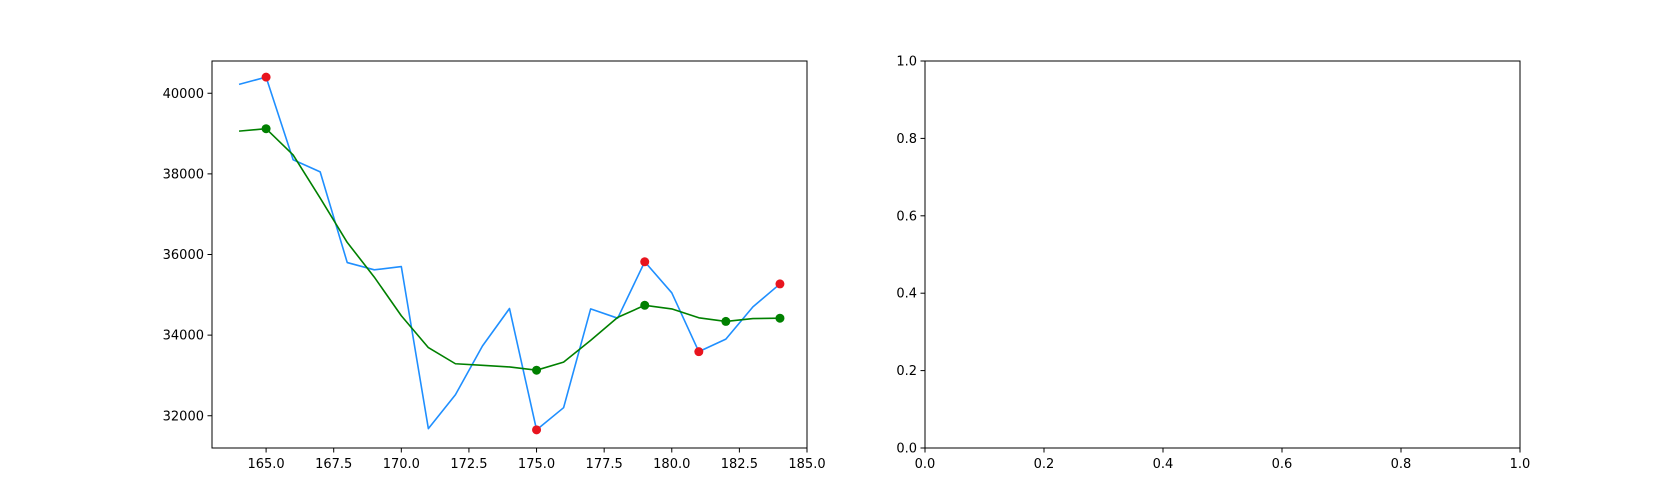  I want to click on x-tick-label: 177.5, so click(604, 464).